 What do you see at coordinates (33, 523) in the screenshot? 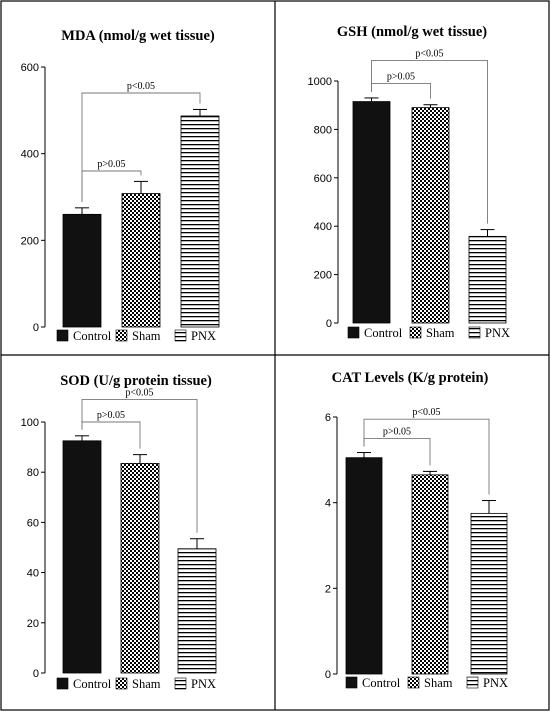
I see `y-tick-label: 60` at bounding box center [33, 523].